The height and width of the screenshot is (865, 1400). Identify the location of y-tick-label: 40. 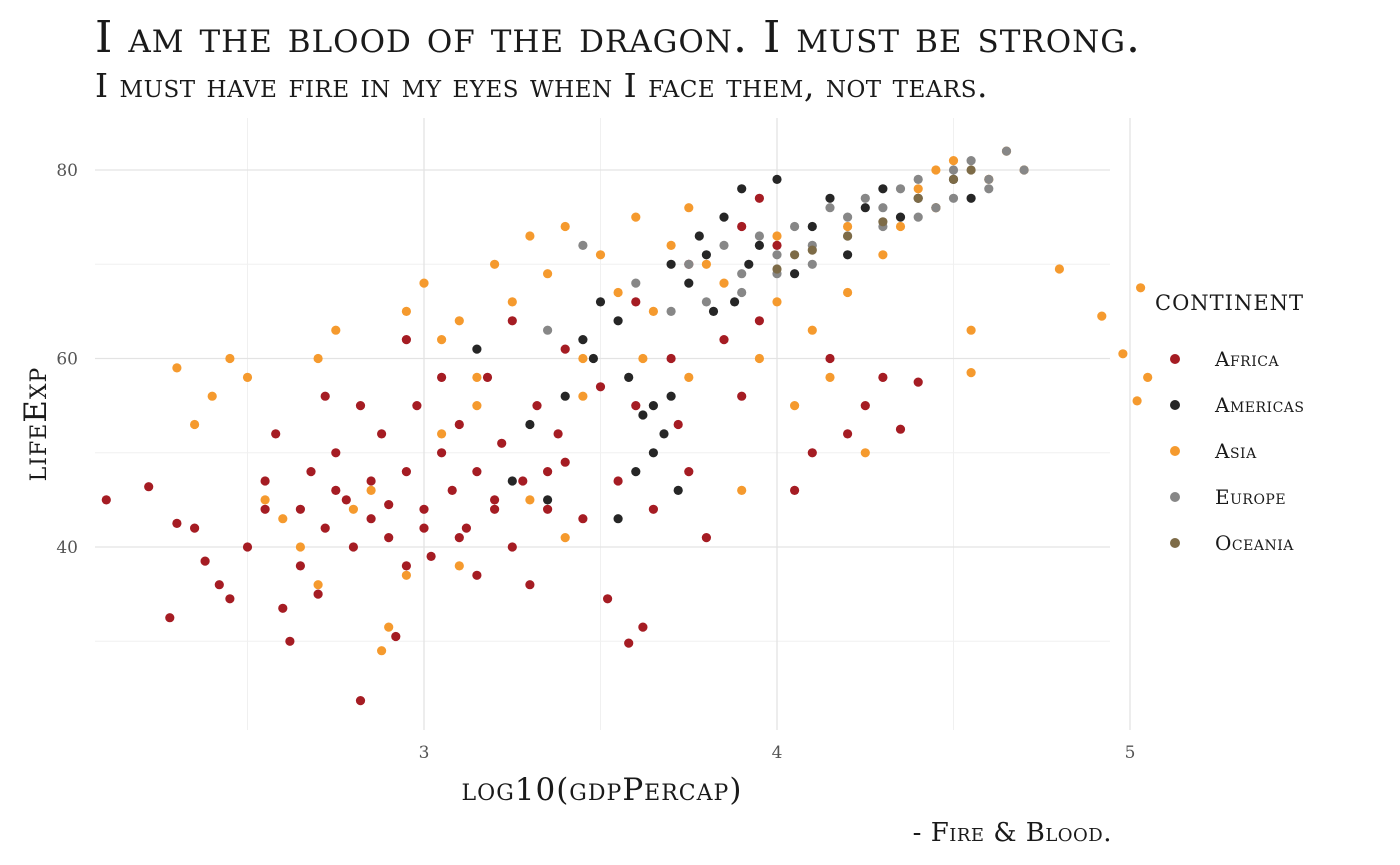
(67, 548).